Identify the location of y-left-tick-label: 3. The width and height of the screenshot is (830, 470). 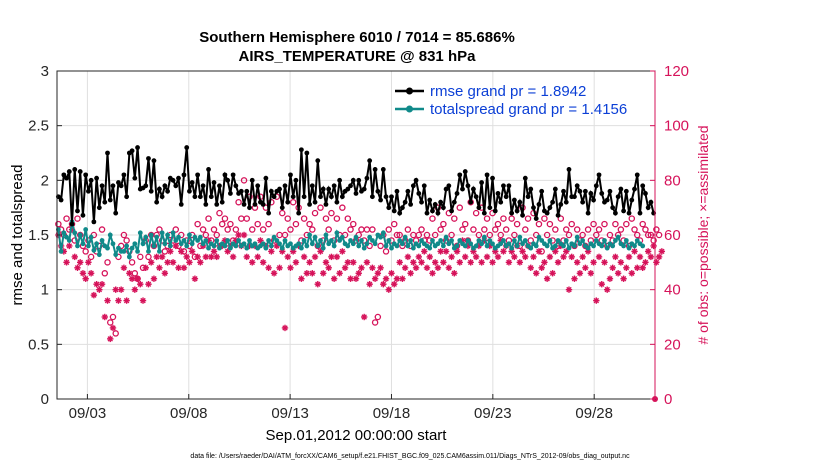
(45, 71).